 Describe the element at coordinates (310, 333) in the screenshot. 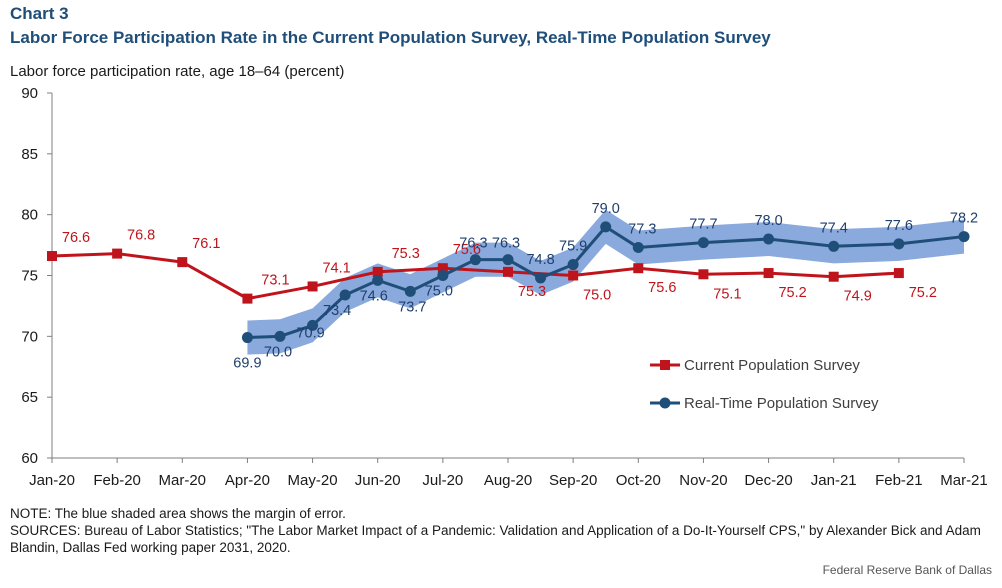

I see `rps-data-label: 70.9` at that location.